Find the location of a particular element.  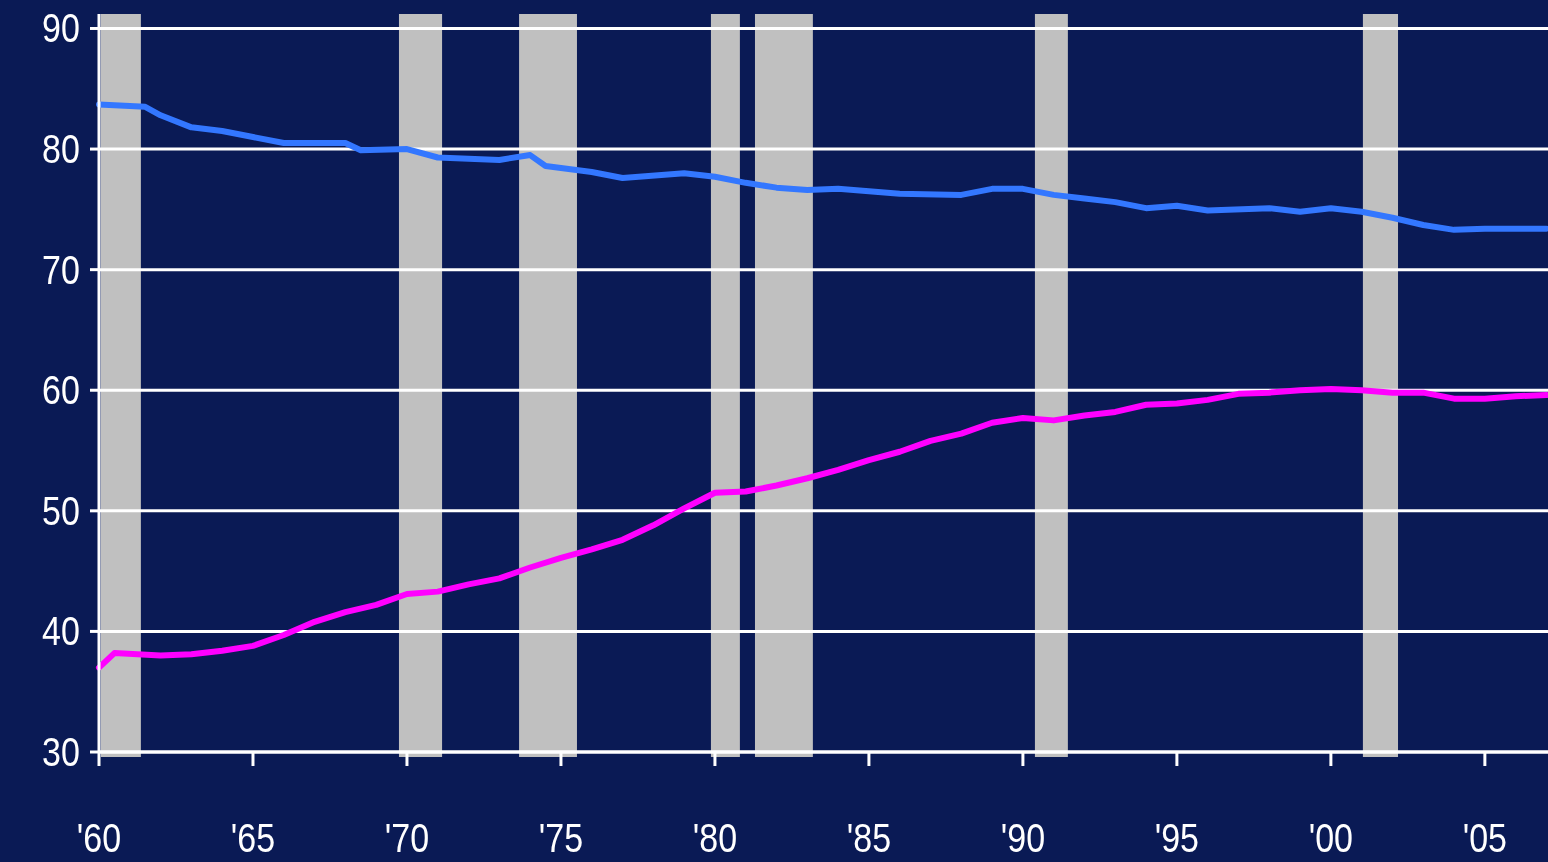

x-tick-label: '60 is located at coordinates (99, 838).